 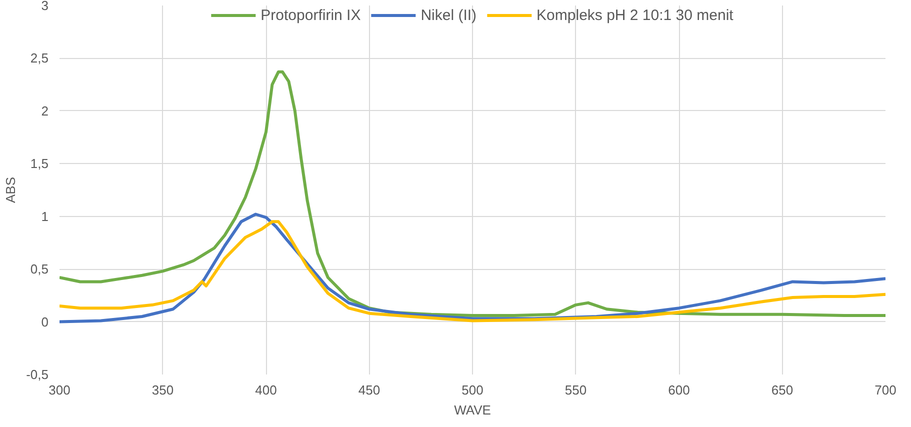 What do you see at coordinates (39, 164) in the screenshot?
I see `y-tick-label: 1,5` at bounding box center [39, 164].